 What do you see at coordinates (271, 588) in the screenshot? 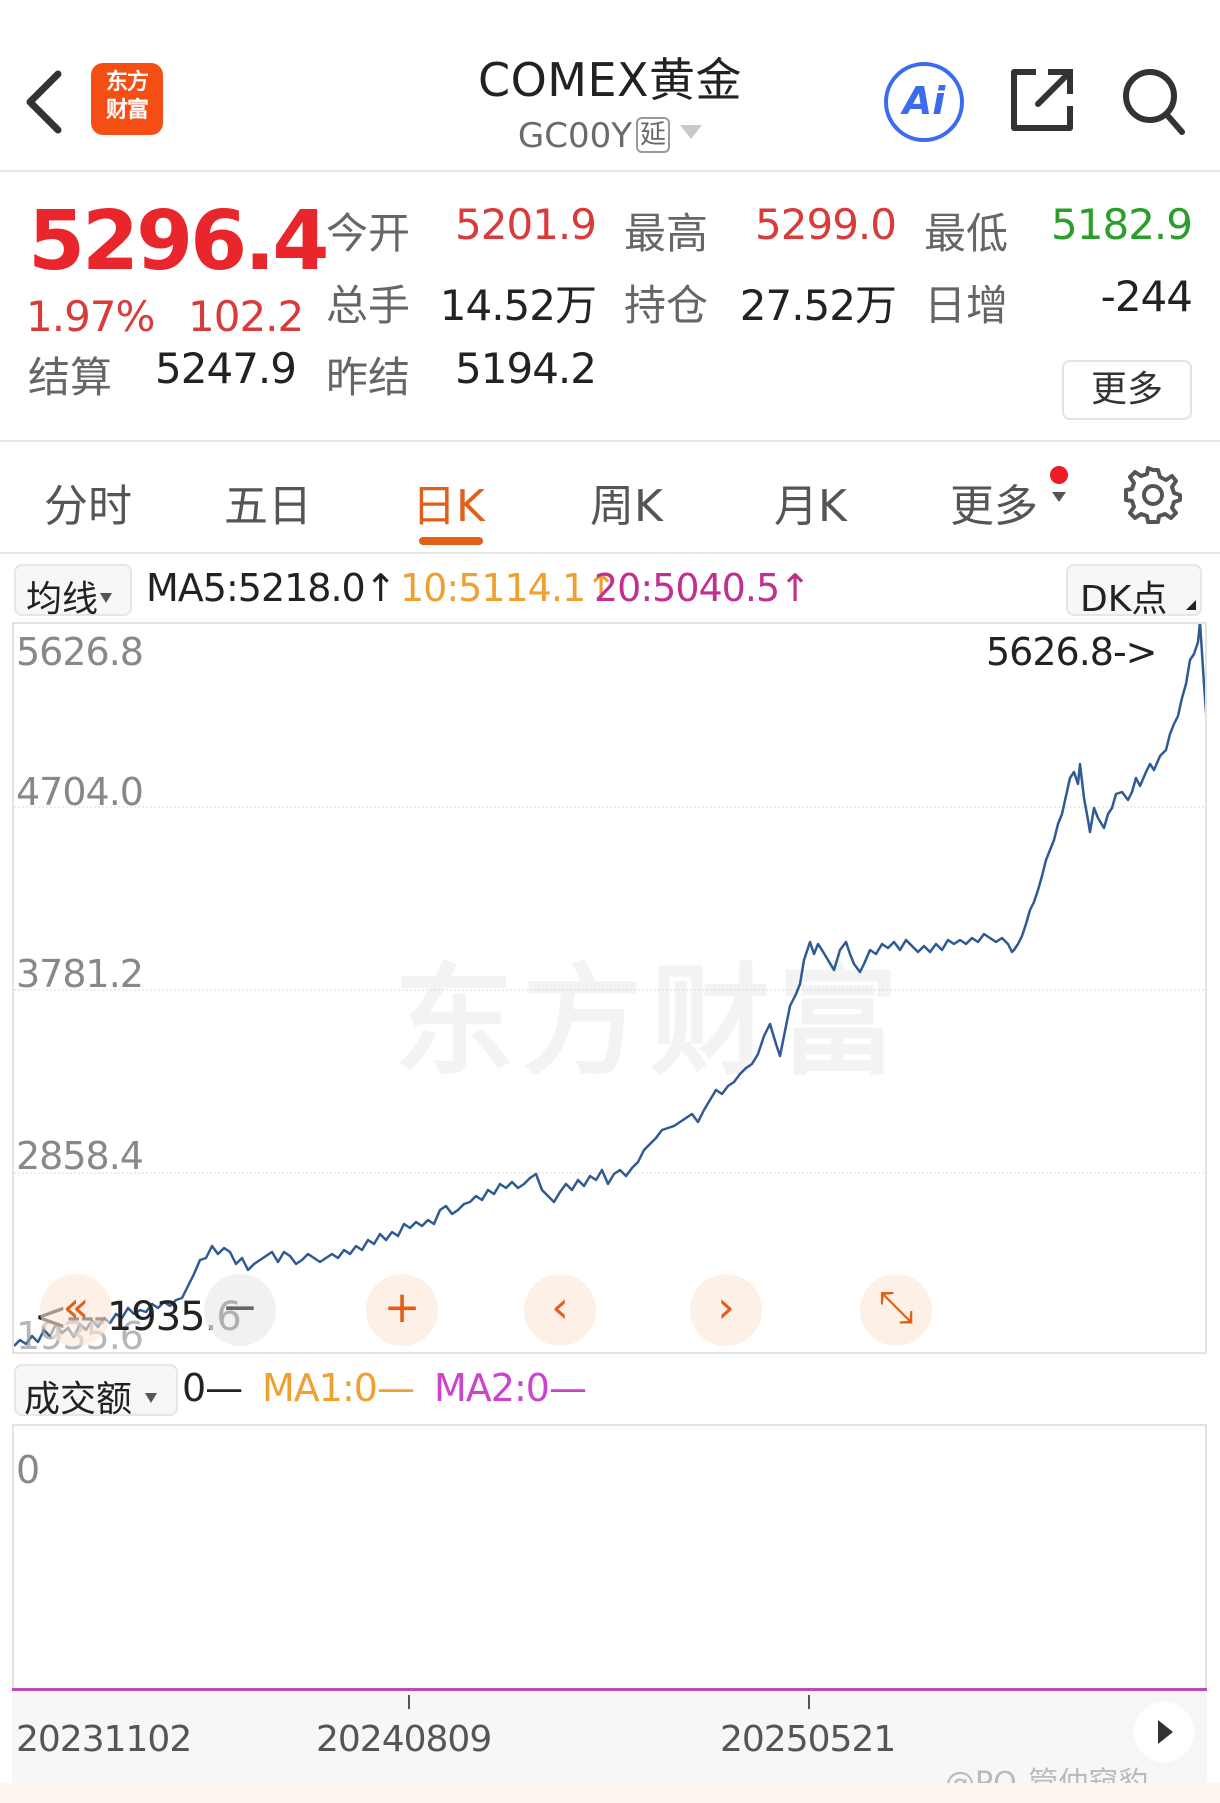
I see `ma5-value: MA5:5218.0↑` at bounding box center [271, 588].